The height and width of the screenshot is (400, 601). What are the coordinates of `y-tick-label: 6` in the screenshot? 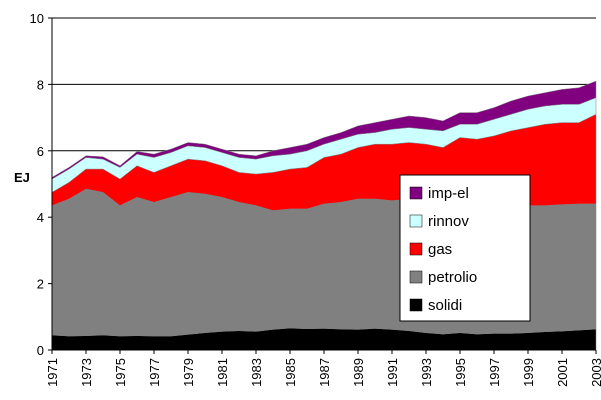 It's located at (40, 151).